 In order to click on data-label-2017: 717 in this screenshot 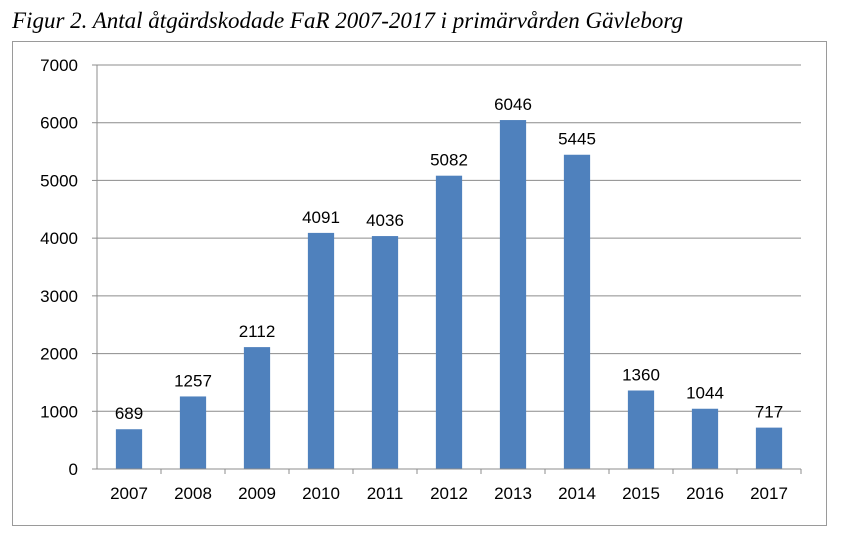, I will do `click(769, 412)`.